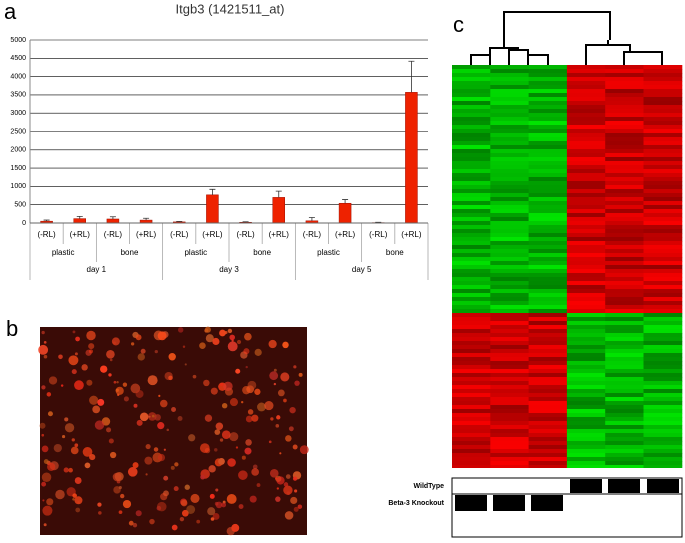 This screenshot has width=685, height=543. I want to click on x-tick-label: (+RL), so click(146, 234).